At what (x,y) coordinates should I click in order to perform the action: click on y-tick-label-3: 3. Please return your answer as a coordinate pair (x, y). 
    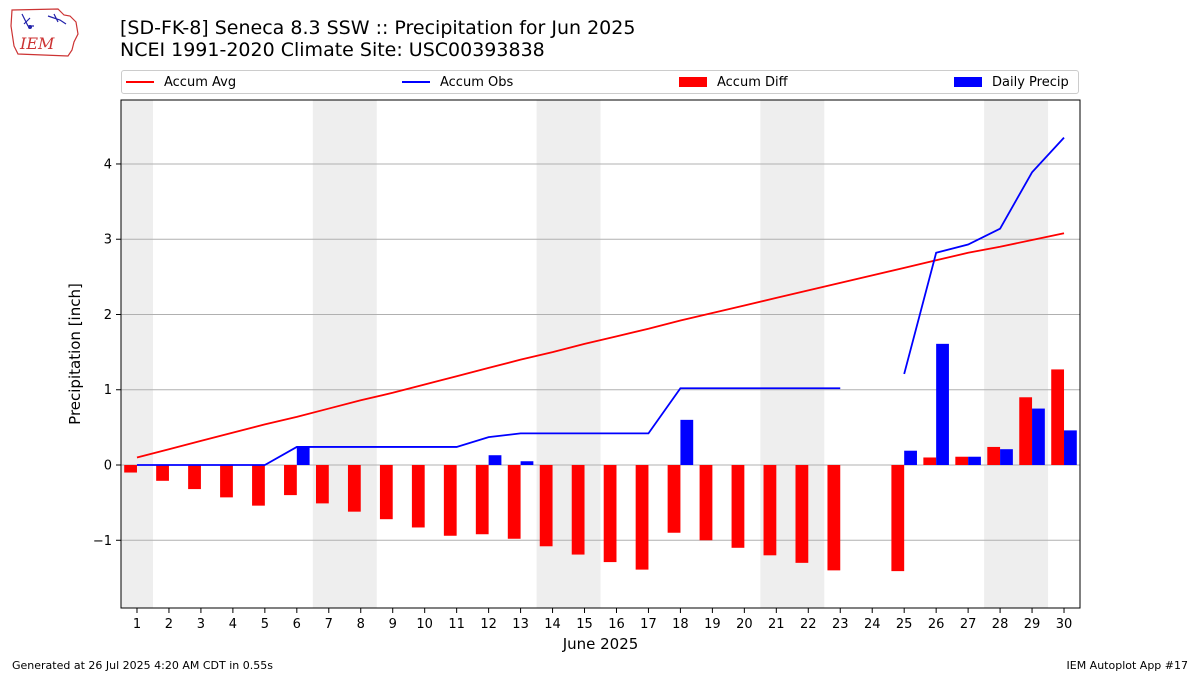
    Looking at the image, I should click on (108, 240).